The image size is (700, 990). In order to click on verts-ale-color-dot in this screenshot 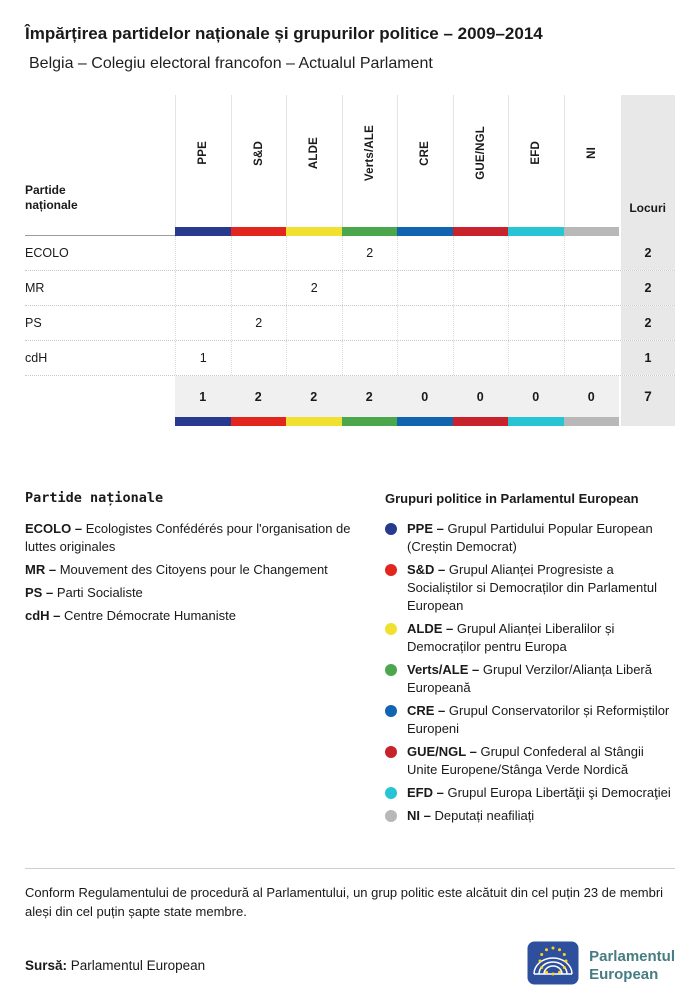, I will do `click(391, 670)`.